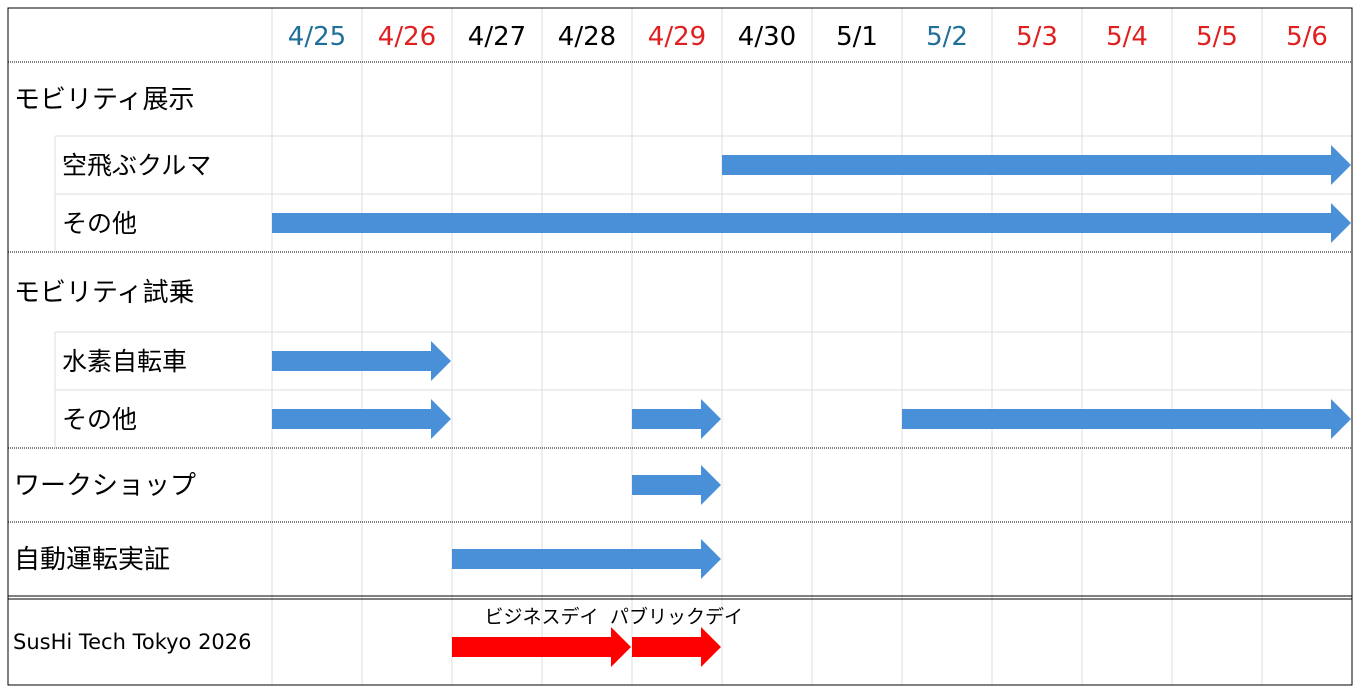  Describe the element at coordinates (677, 37) in the screenshot. I see `date-label: 4/29` at that location.